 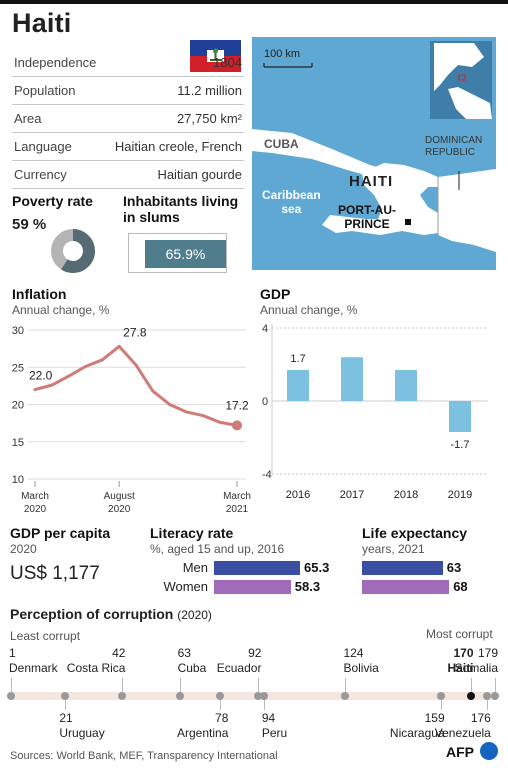 I want to click on corruption-rank: 78, so click(x=222, y=718).